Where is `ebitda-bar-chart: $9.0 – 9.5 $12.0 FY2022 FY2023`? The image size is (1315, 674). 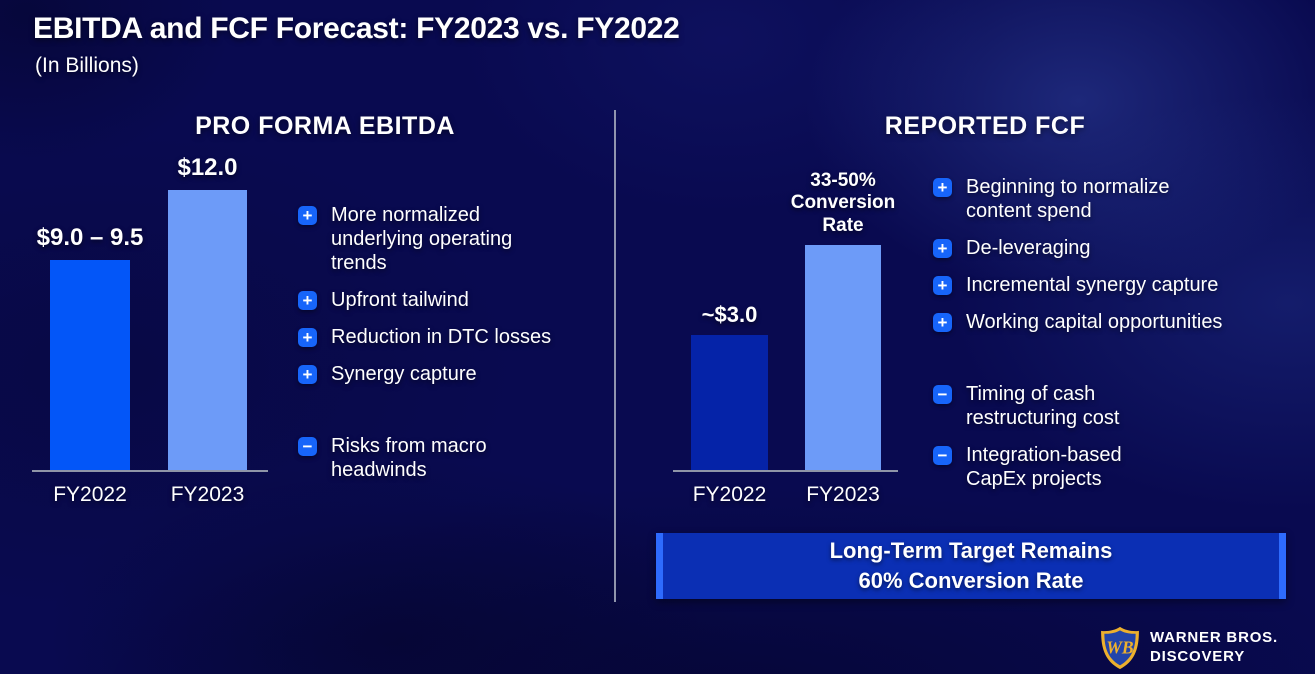 ebitda-bar-chart: $9.0 – 9.5 $12.0 FY2022 FY2023 is located at coordinates (150, 328).